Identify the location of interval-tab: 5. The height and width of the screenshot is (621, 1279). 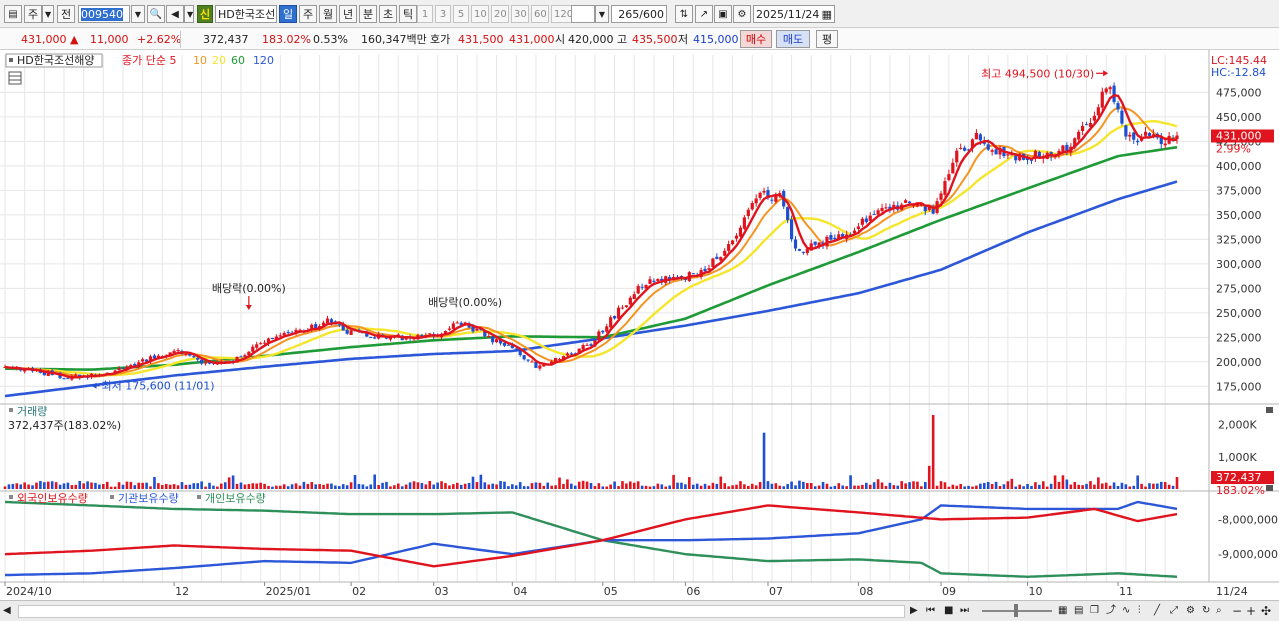
(461, 14).